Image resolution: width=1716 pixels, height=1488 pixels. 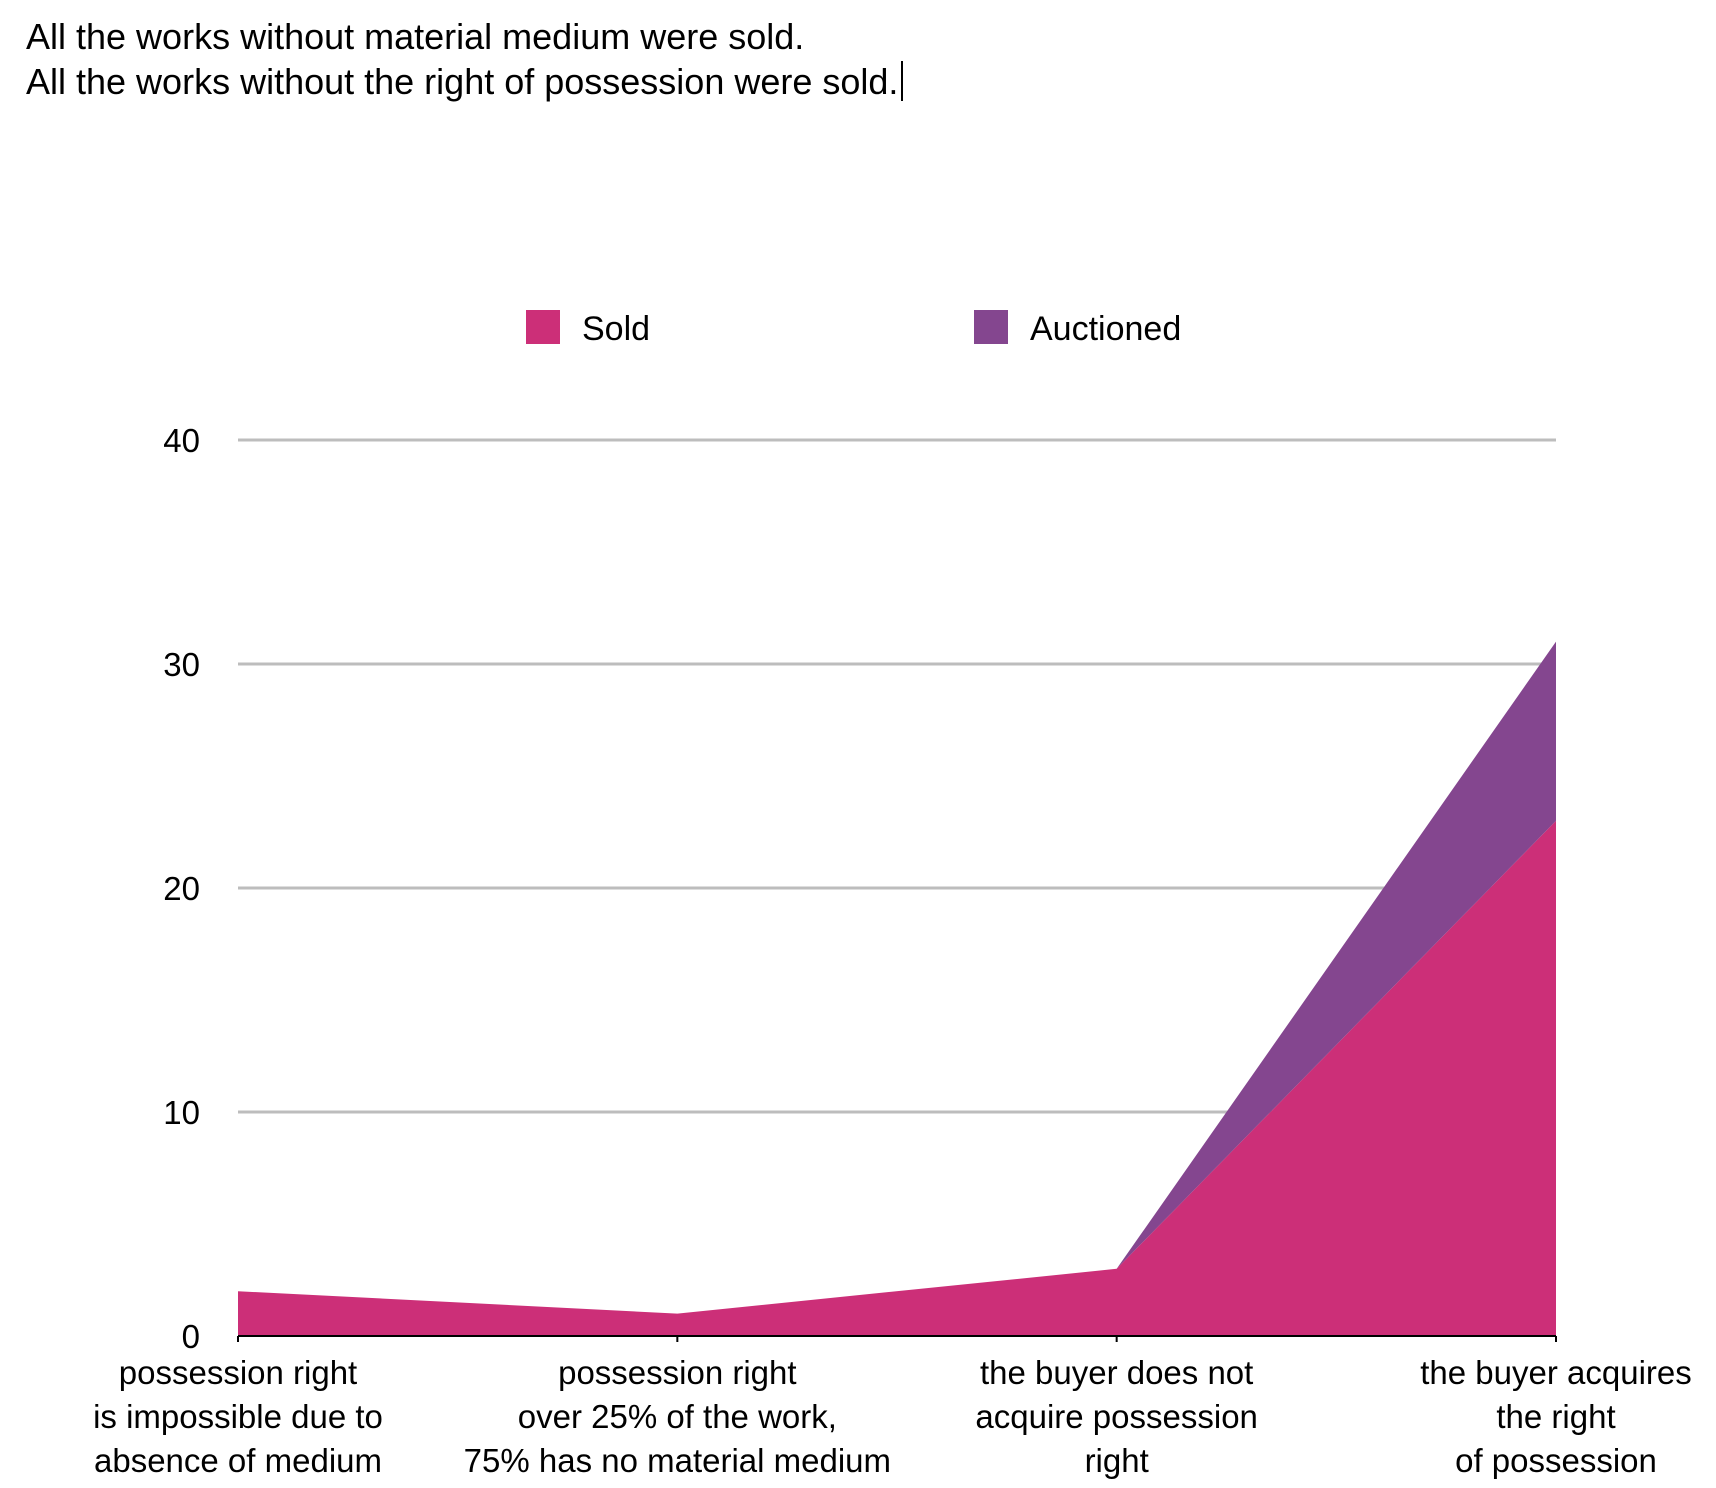 I want to click on x-category-label-1-line-0: possession right, so click(x=677, y=1372).